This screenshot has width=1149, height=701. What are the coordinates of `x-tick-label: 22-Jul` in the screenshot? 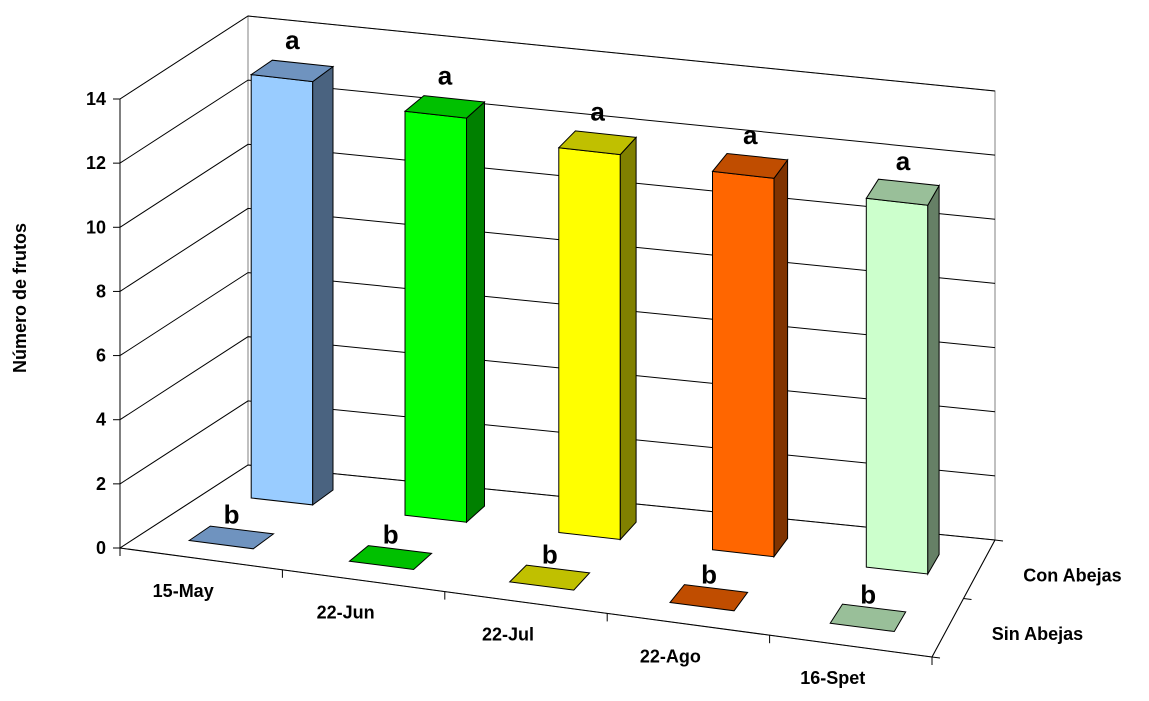 It's located at (508, 635).